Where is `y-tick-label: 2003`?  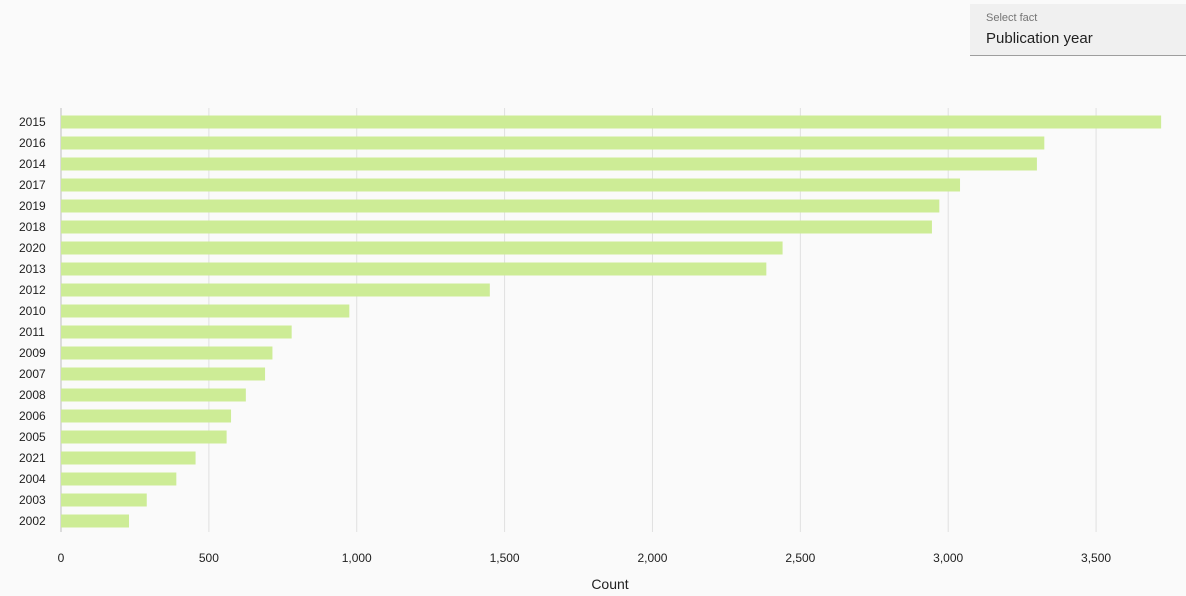 y-tick-label: 2003 is located at coordinates (32, 500).